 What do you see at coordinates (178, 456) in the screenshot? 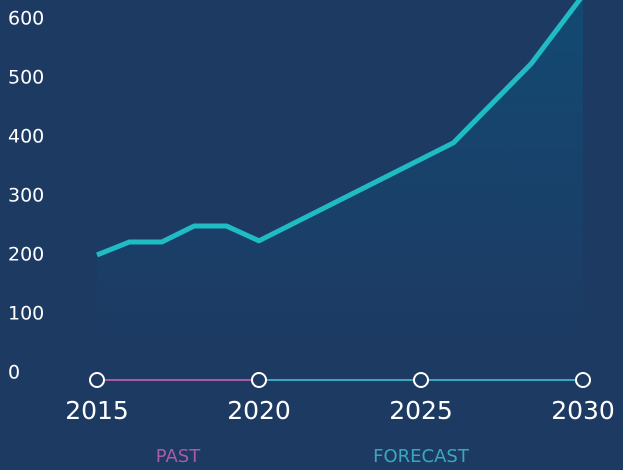
I see `segment-label: PAST` at bounding box center [178, 456].